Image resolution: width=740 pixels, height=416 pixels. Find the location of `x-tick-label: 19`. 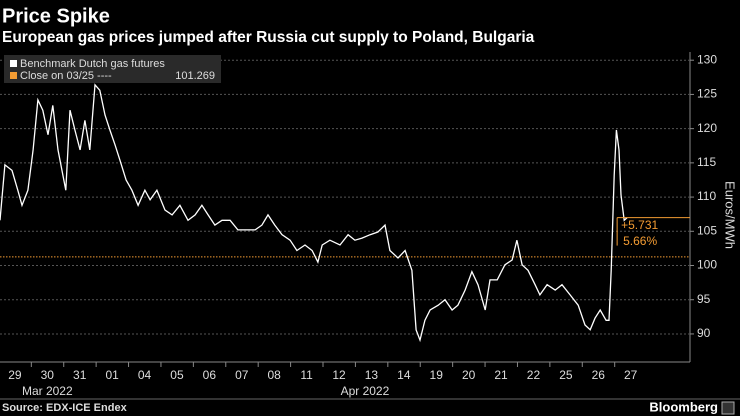

x-tick-label: 19 is located at coordinates (437, 375).